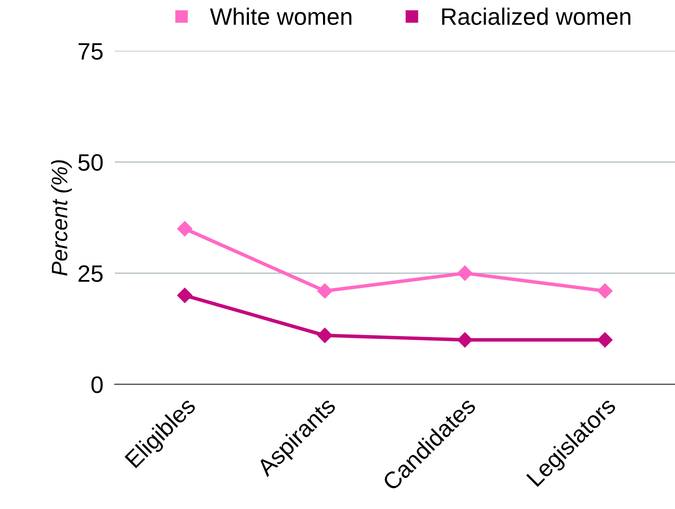 The image size is (675, 509). What do you see at coordinates (90, 51) in the screenshot?
I see `y-tick-label: 75` at bounding box center [90, 51].